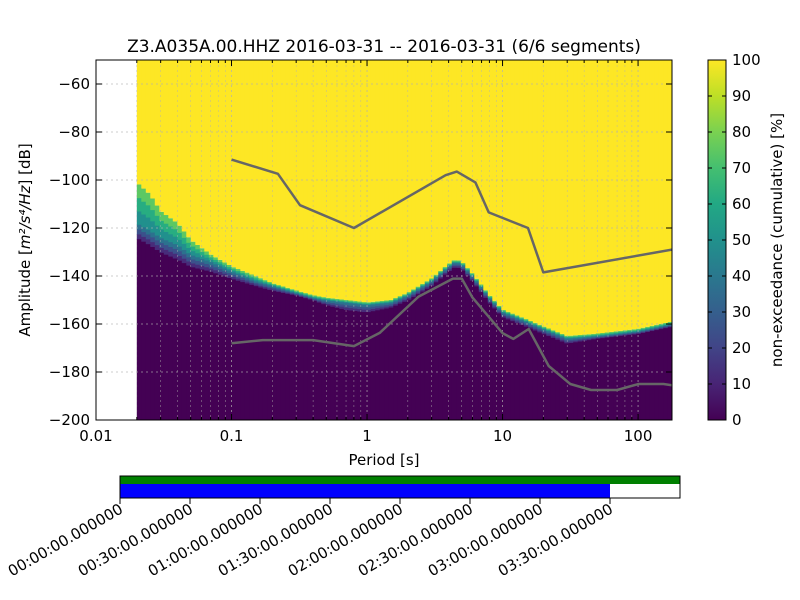  I want to click on noise-model-high, so click(451, 216).